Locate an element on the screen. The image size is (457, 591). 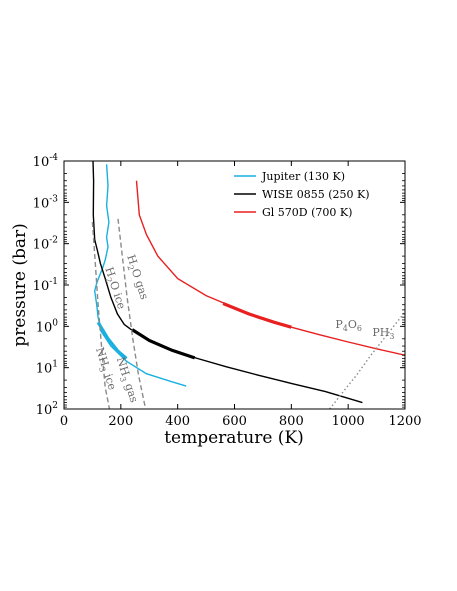
annotation-label: P4O6 is located at coordinates (348, 325).